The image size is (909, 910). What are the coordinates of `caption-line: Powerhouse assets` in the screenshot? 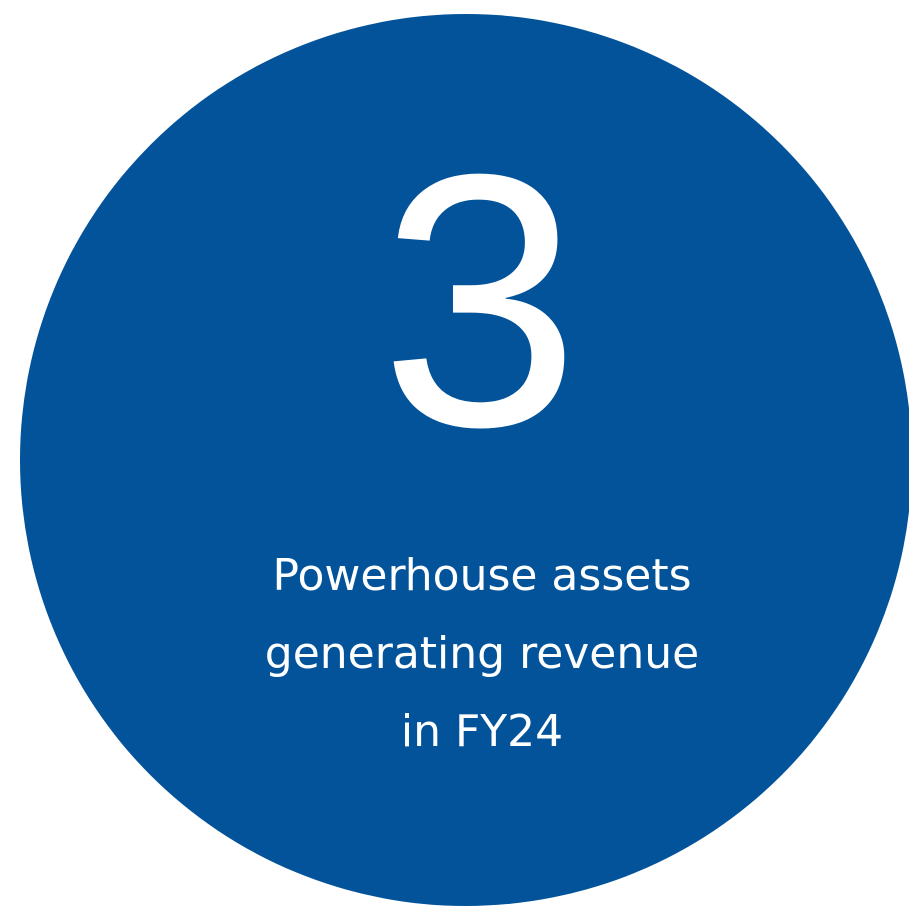 It's located at (482, 575).